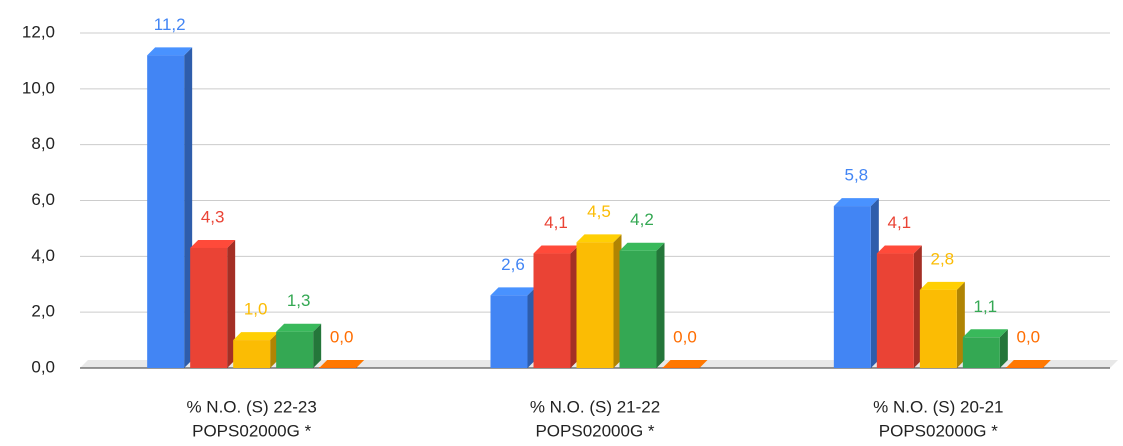 This screenshot has width=1123, height=446. Describe the element at coordinates (513, 264) in the screenshot. I see `value-label: 2,6` at that location.